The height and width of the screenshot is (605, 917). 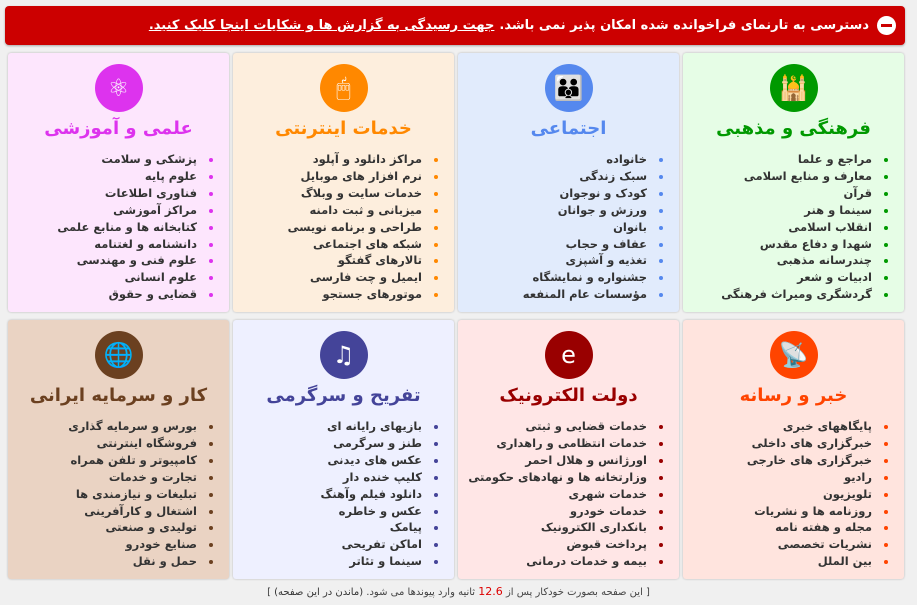 What do you see at coordinates (593, 294) in the screenshot?
I see `category-link: مؤسسات عام المنفعه` at bounding box center [593, 294].